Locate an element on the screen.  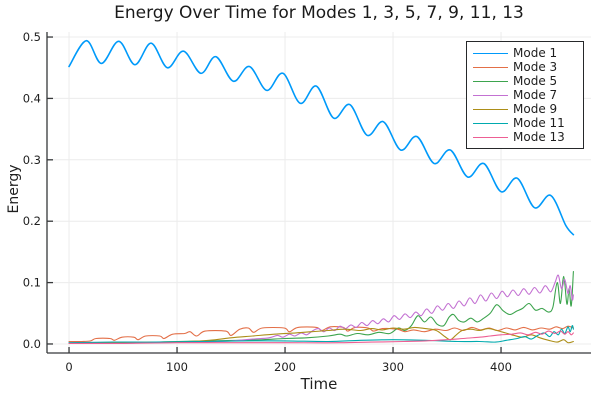
legend-item-mode-1: Mode 1 is located at coordinates (525, 53).